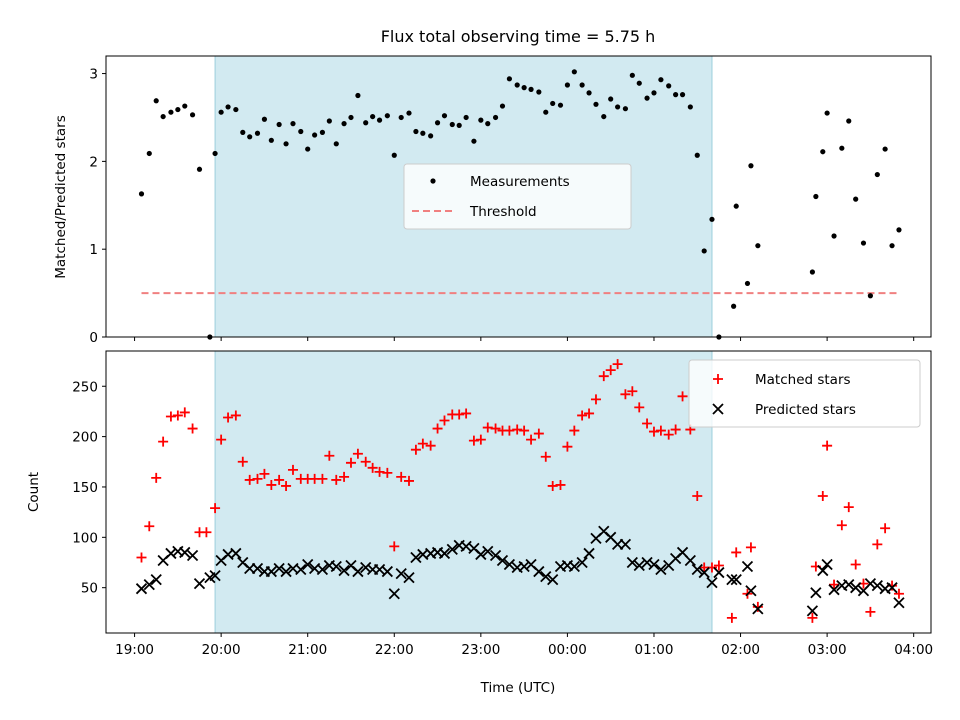 The image size is (960, 720). What do you see at coordinates (503, 212) in the screenshot?
I see `legend-label-threshold: Threshold` at bounding box center [503, 212].